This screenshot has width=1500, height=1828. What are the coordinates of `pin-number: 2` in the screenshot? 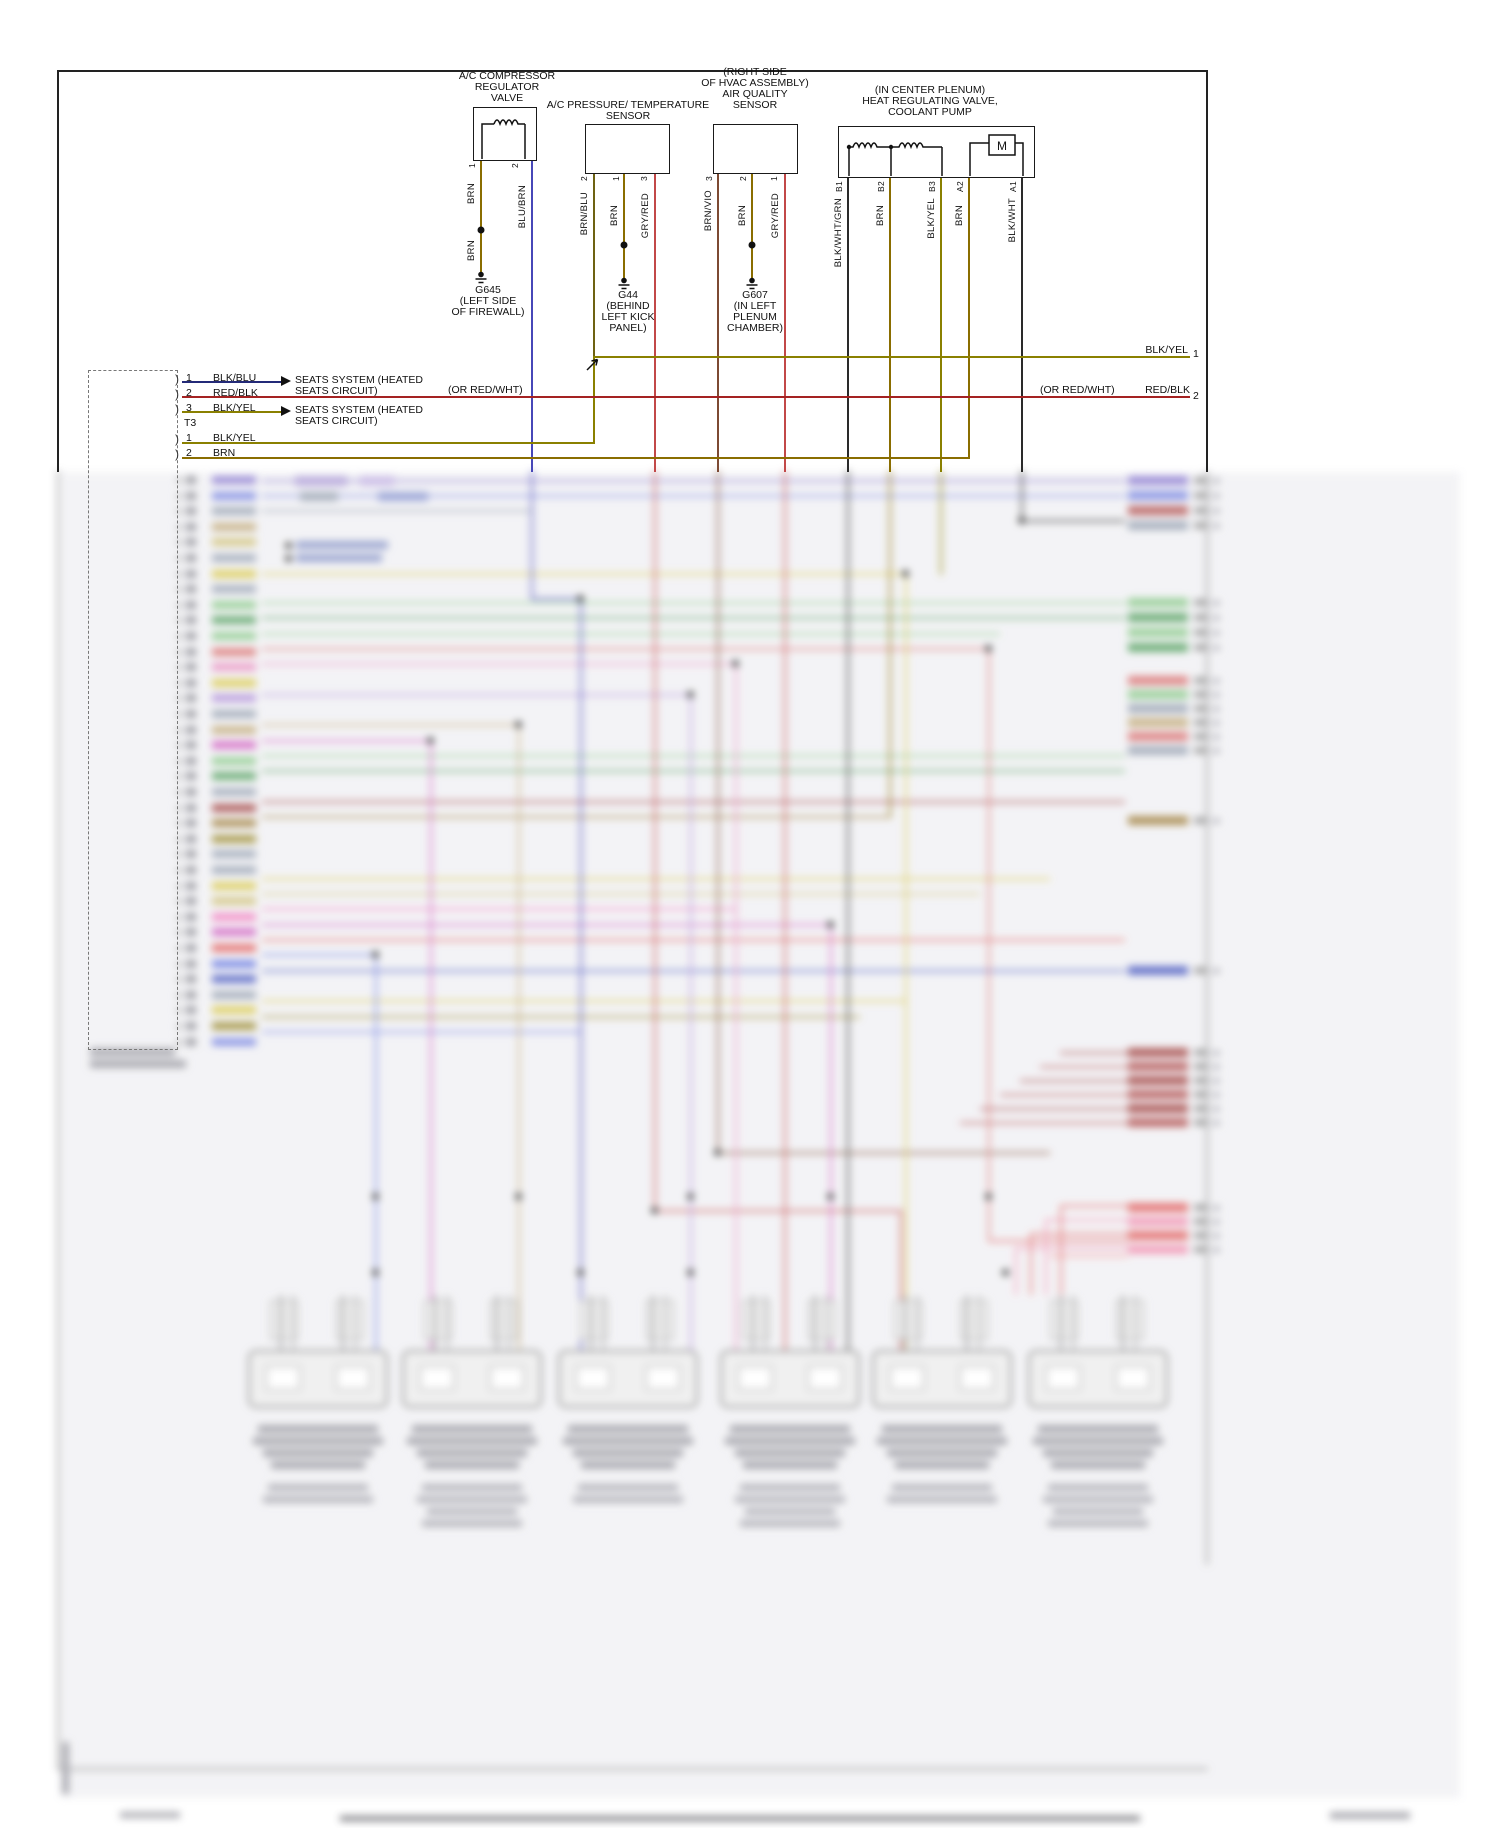 It's located at (743, 179).